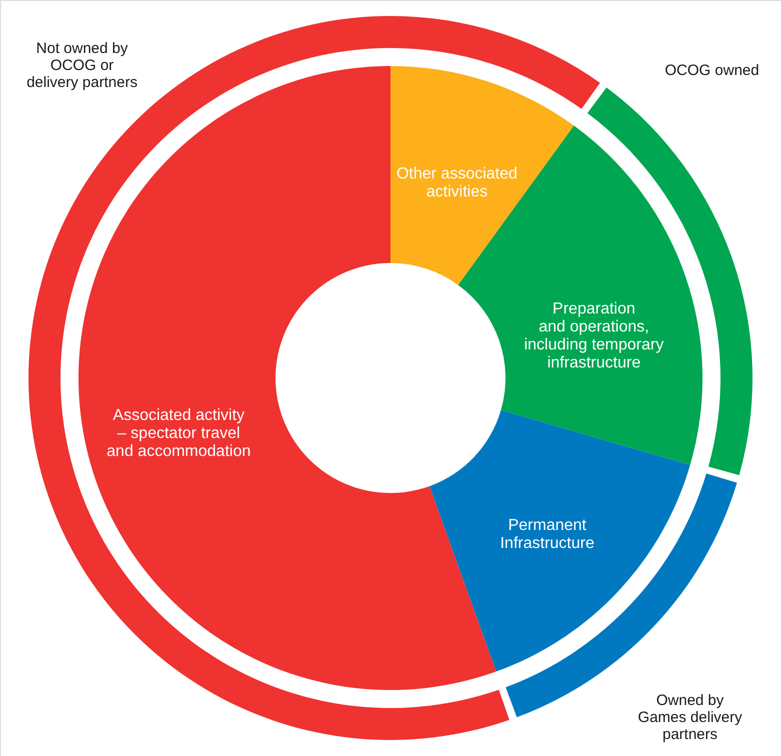 The height and width of the screenshot is (756, 781). I want to click on text: Not owned by OCOG or delivery partners, so click(82, 65).